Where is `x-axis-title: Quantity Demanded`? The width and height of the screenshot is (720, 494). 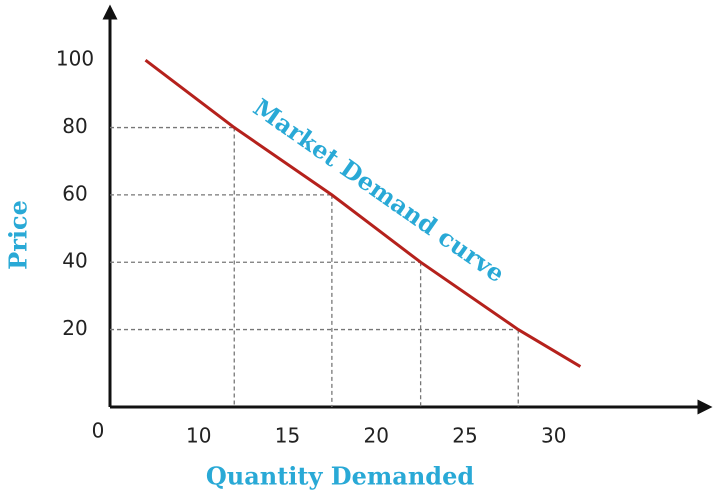
x-axis-title: Quantity Demanded is located at coordinates (340, 476).